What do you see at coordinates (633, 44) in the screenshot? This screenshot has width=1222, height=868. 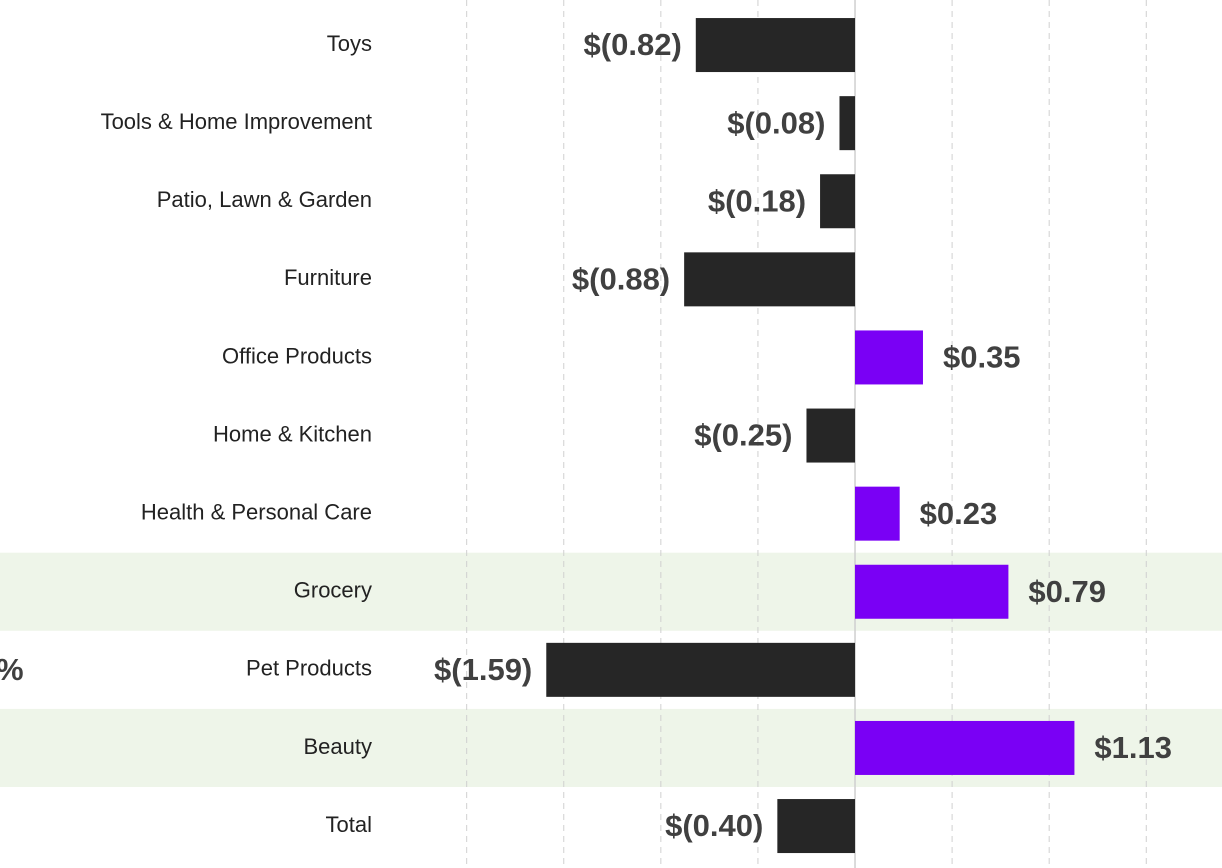 I see `value-label: $(0.82)` at bounding box center [633, 44].